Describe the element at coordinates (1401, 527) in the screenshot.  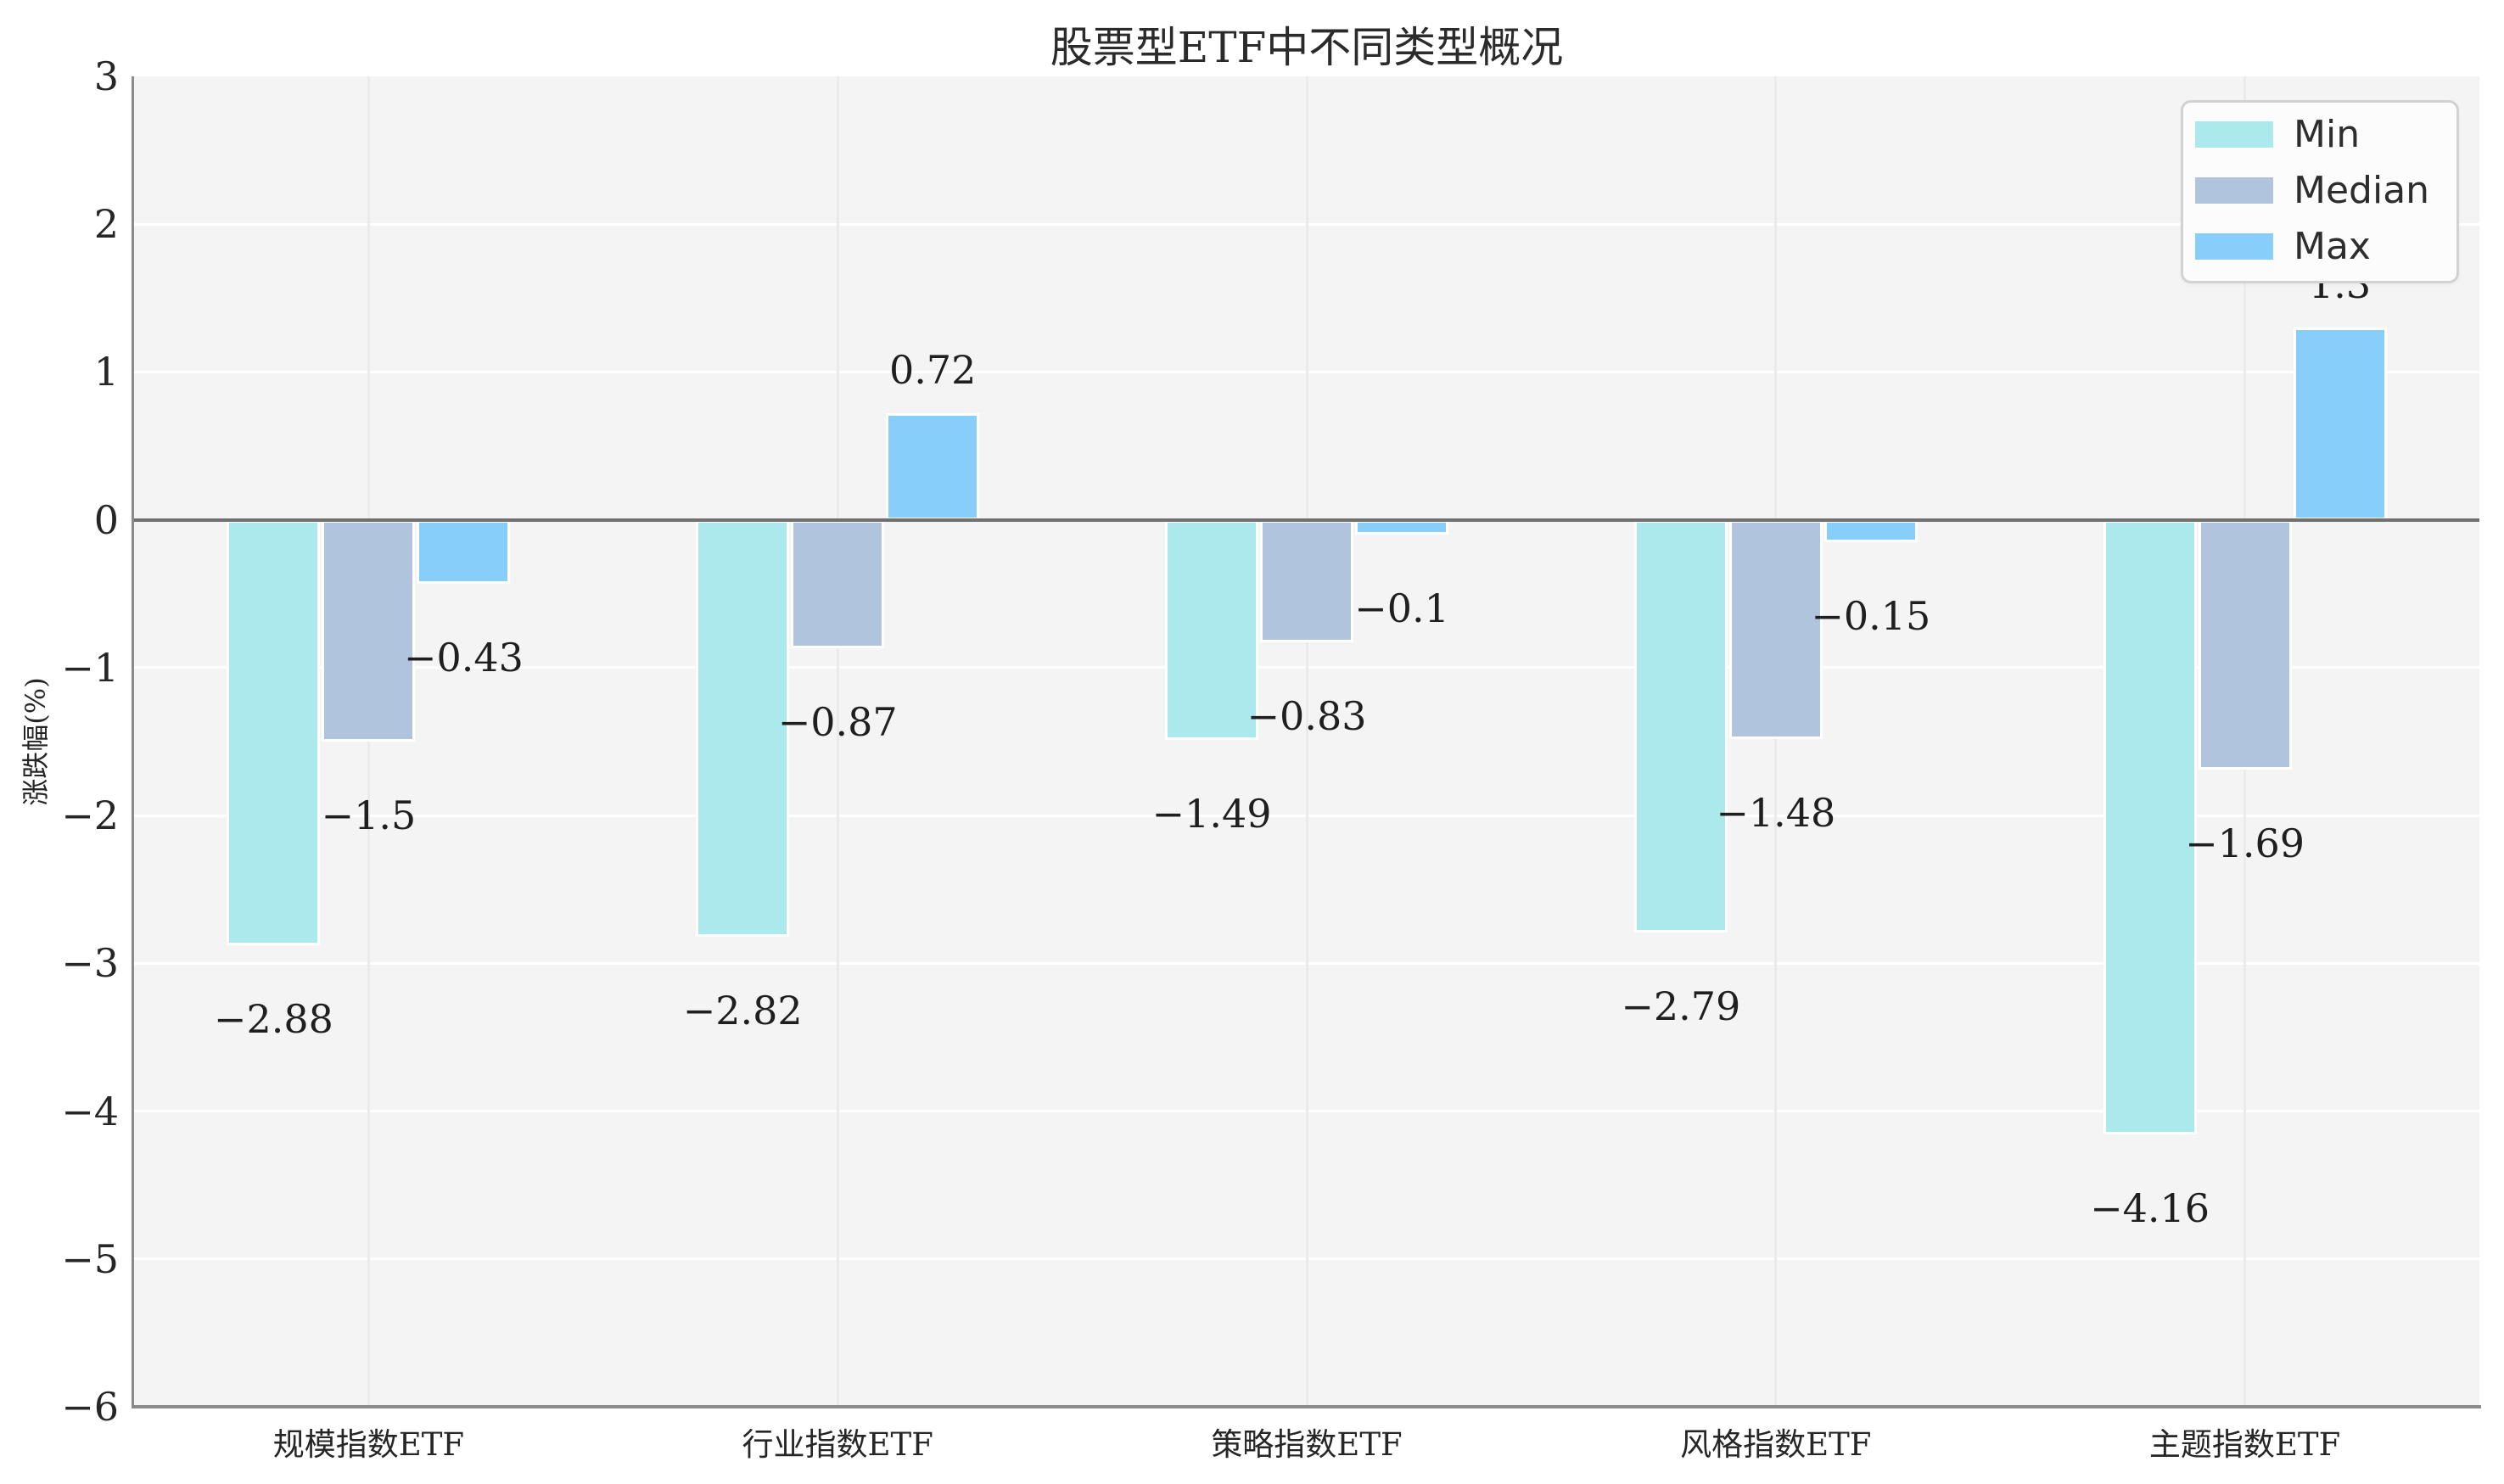
I see `bar-max-策略指数ETF` at that location.